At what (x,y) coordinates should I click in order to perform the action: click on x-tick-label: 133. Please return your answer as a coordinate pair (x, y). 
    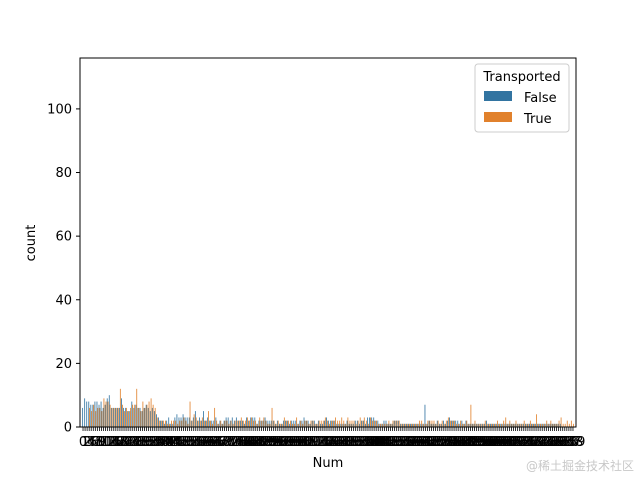
    Looking at the image, I should click on (355, 442).